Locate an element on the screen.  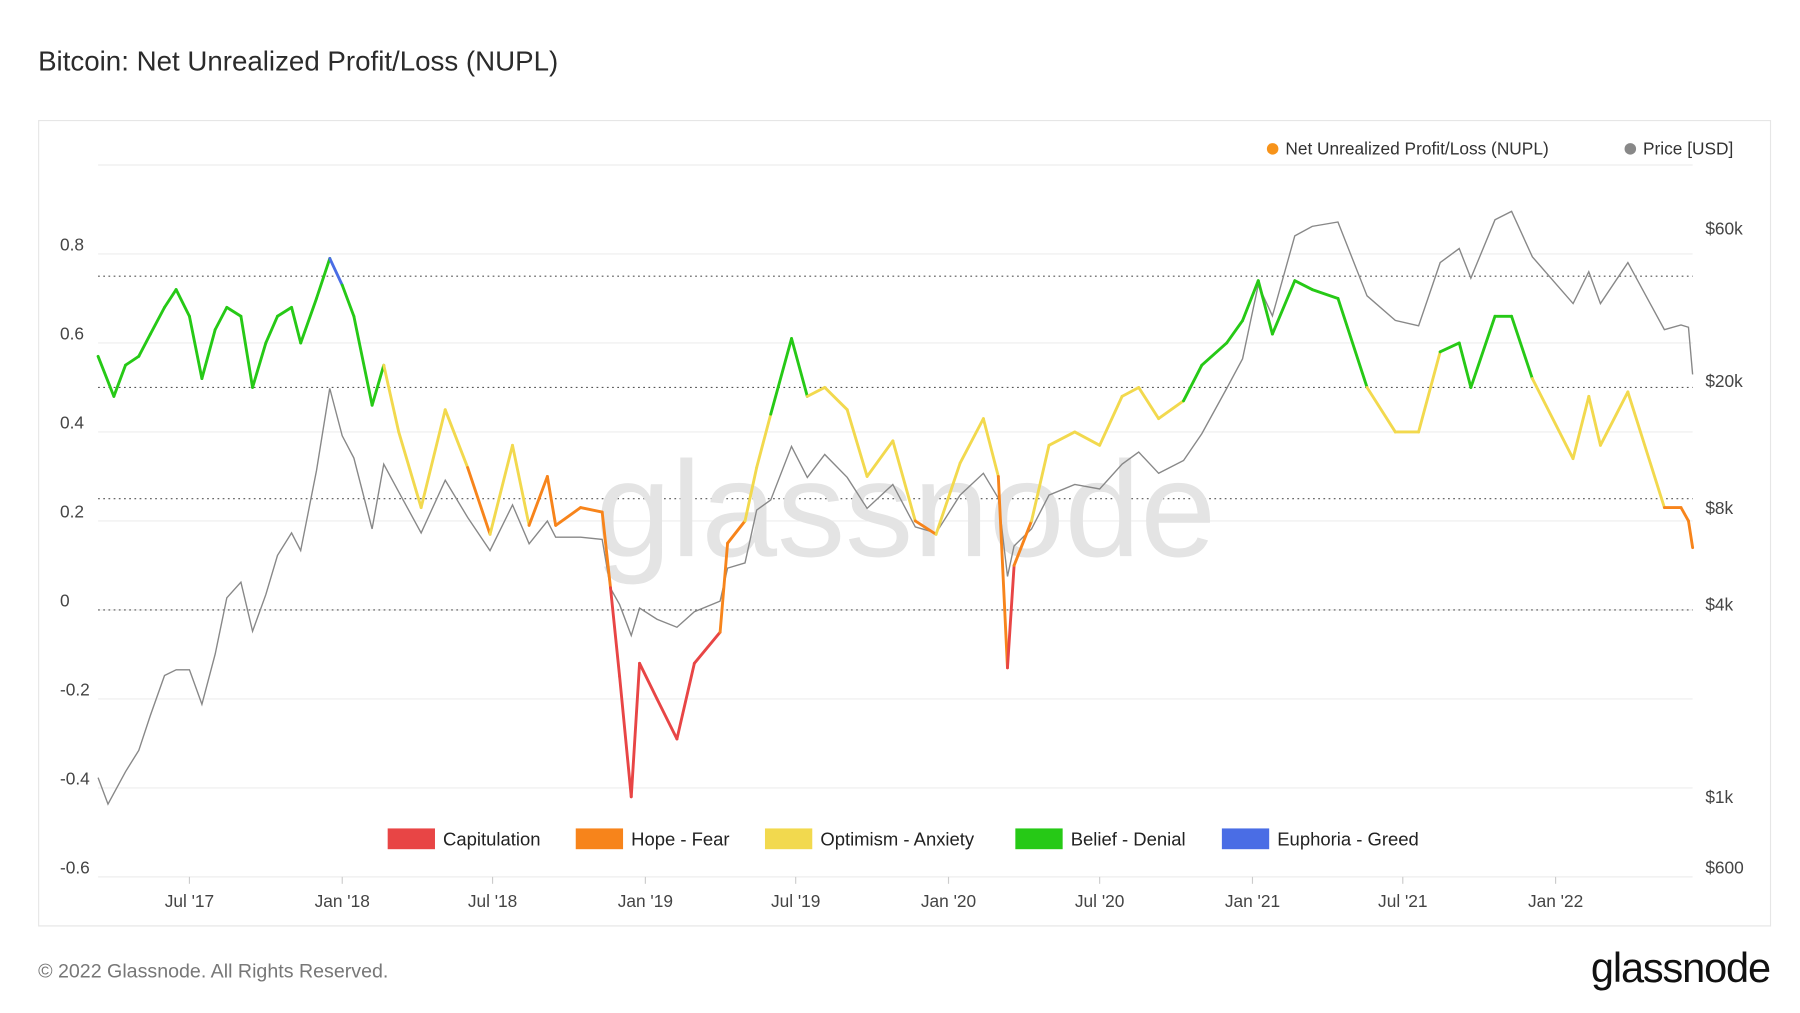
y-left-tick-label: -0.4 is located at coordinates (75, 778).